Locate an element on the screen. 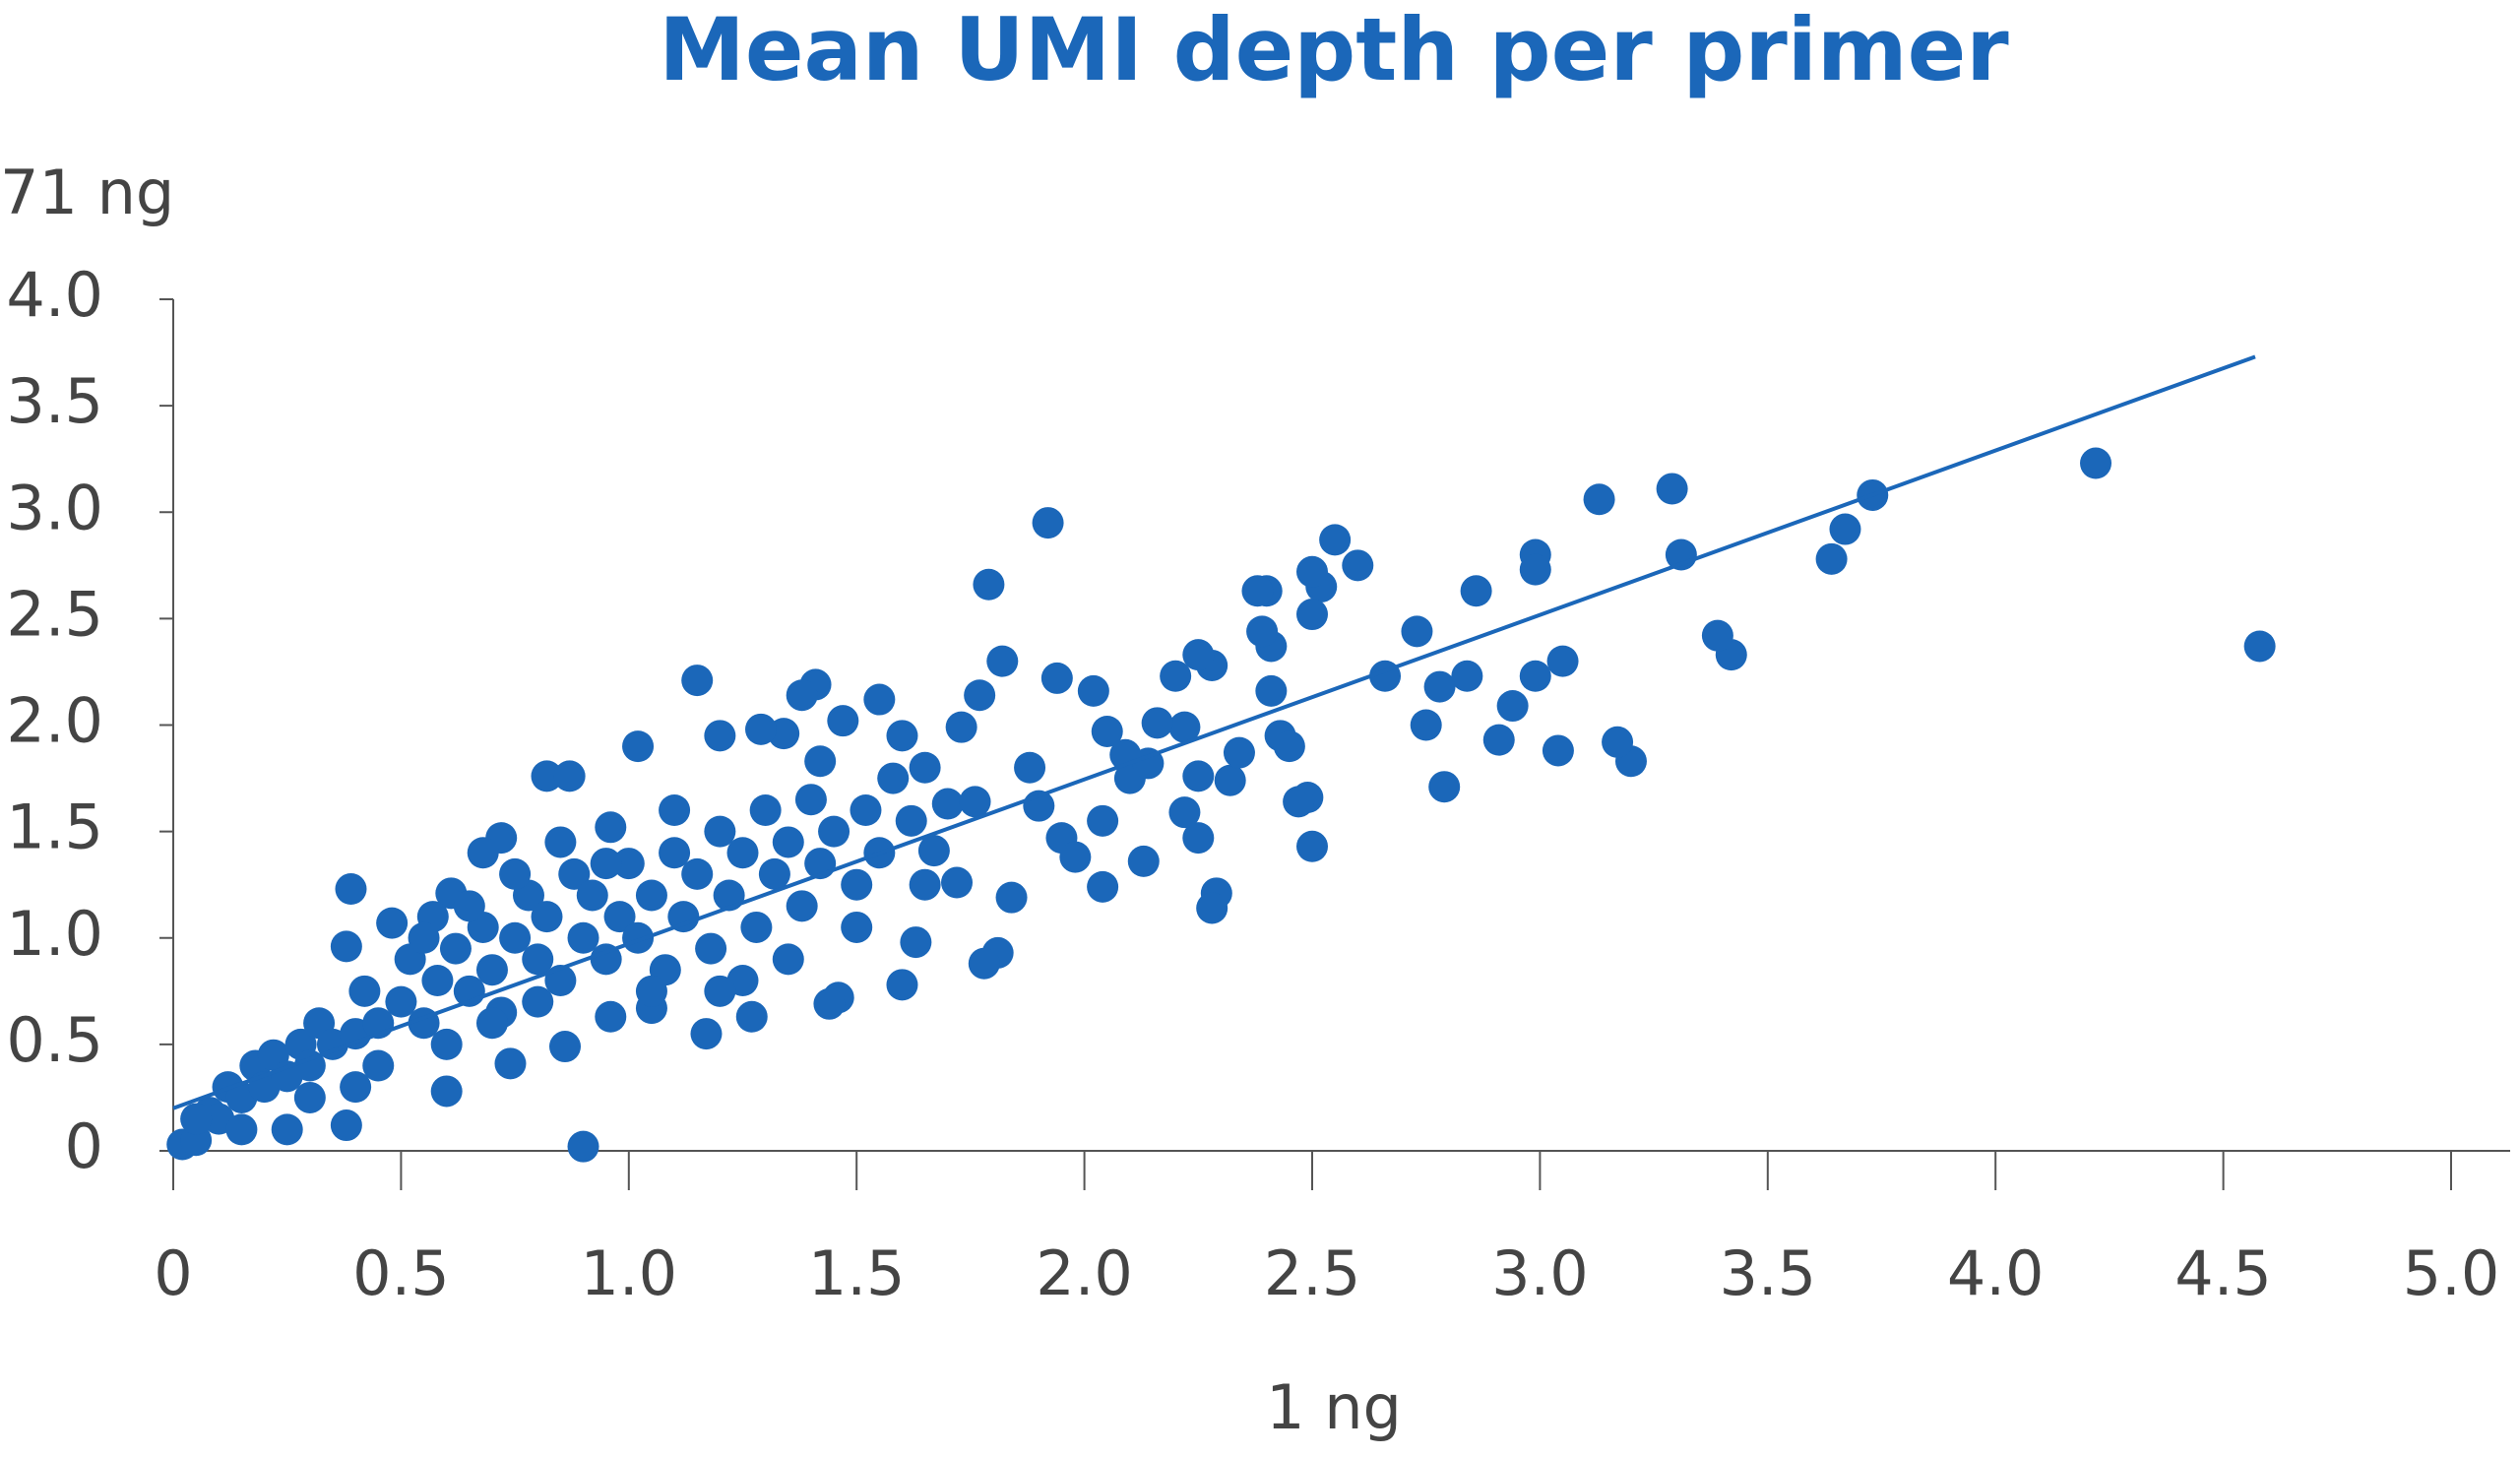 The image size is (2520, 1457). y-tick-label: 2.0 is located at coordinates (54, 721).